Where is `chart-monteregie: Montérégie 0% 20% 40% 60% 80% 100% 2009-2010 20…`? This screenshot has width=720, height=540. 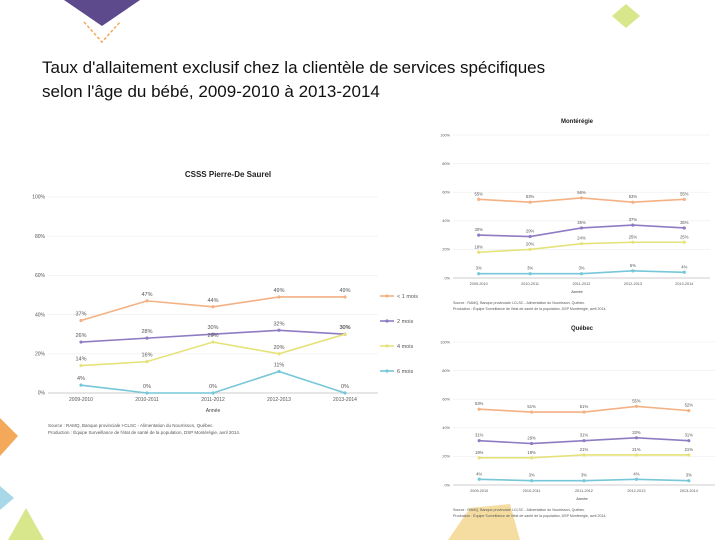 chart-monteregie: Montérégie 0% 20% 40% 60% 80% 100% 2009-2010 20… is located at coordinates (575, 215).